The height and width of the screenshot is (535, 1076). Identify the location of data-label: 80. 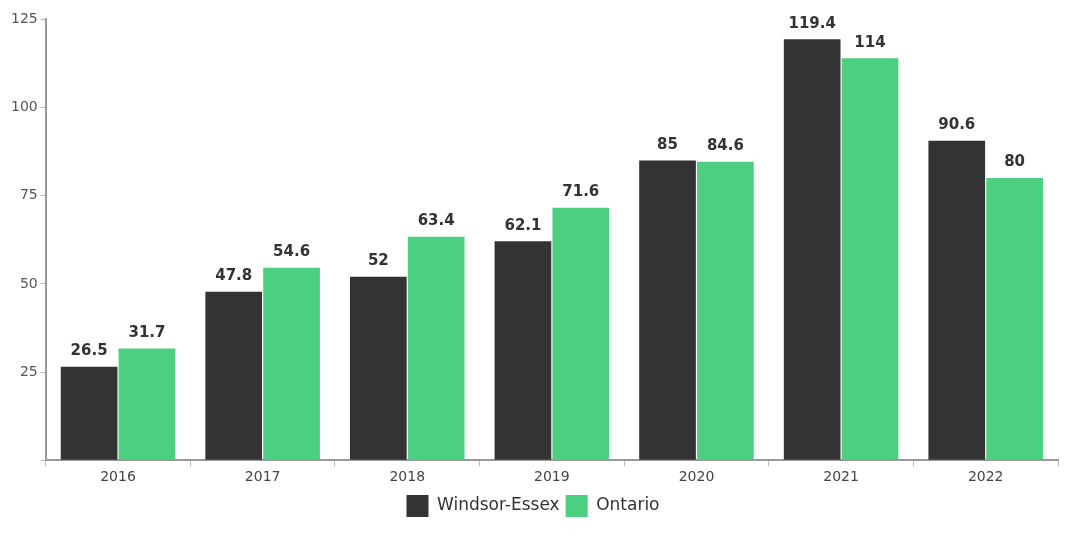
(1015, 161).